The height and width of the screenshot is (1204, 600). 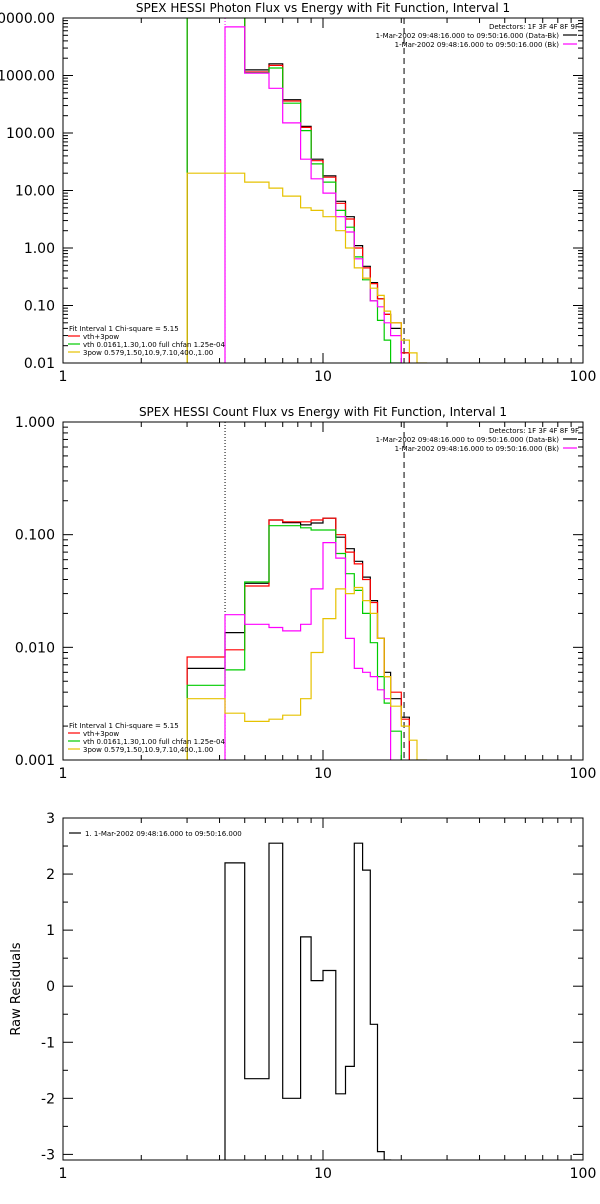 I want to click on y-tick-label: 0.10, so click(x=39, y=307).